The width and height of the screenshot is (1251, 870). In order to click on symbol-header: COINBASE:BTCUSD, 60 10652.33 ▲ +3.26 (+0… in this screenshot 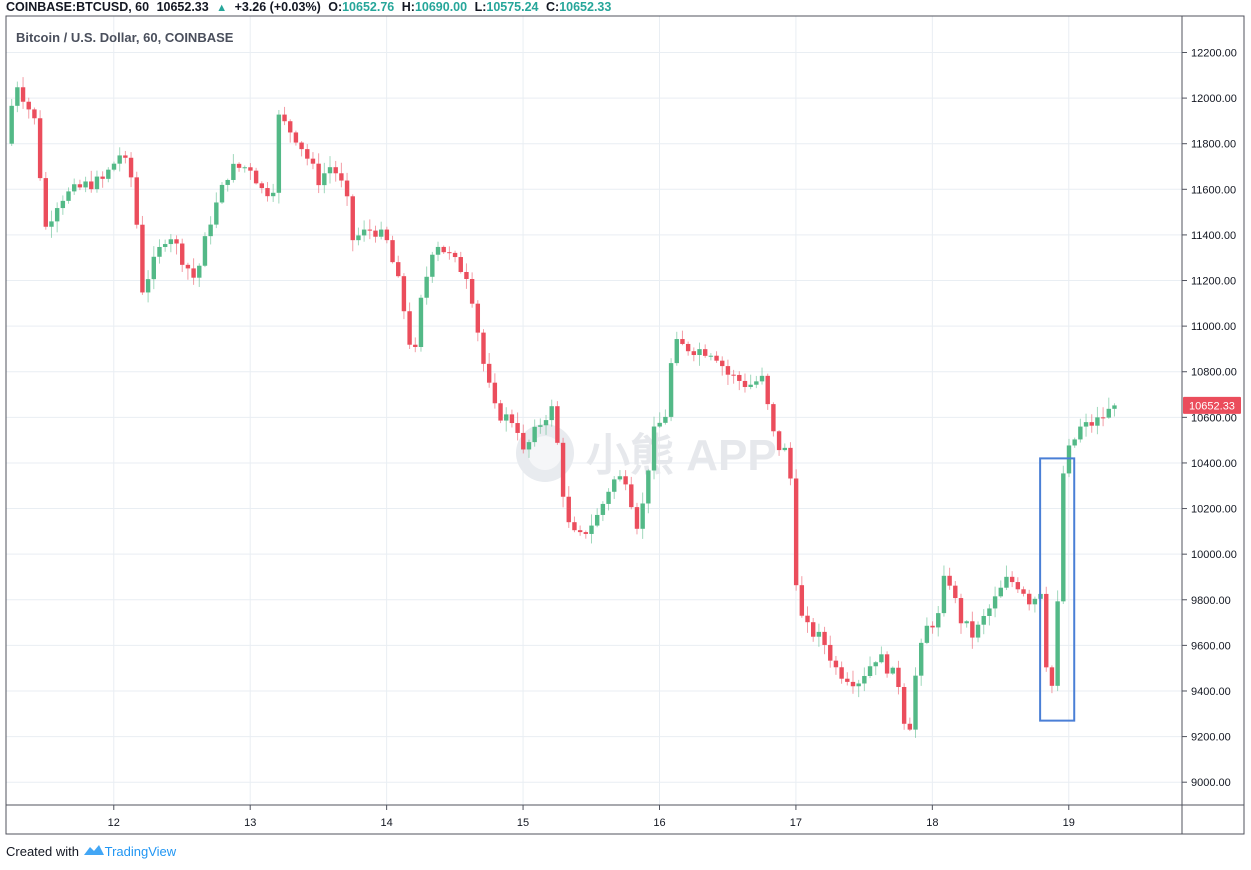, I will do `click(310, 8)`.